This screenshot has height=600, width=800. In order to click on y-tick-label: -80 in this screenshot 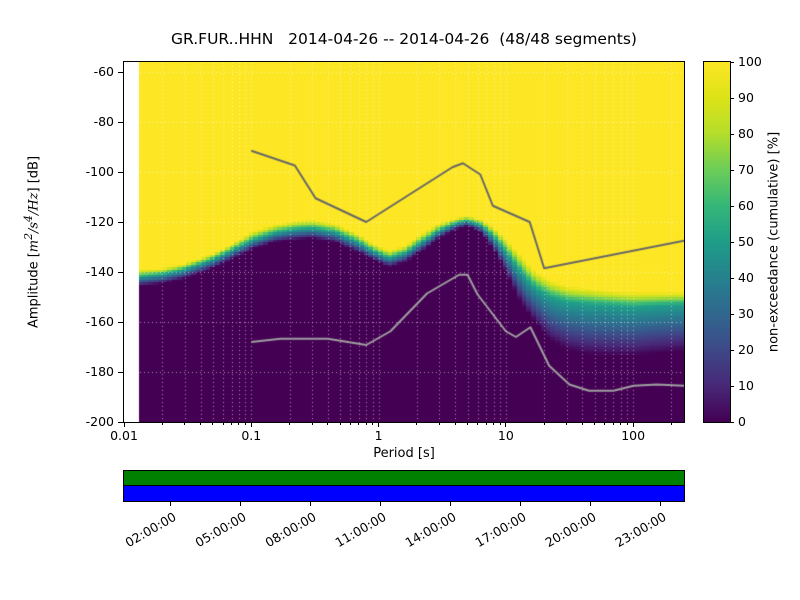, I will do `click(103, 121)`.